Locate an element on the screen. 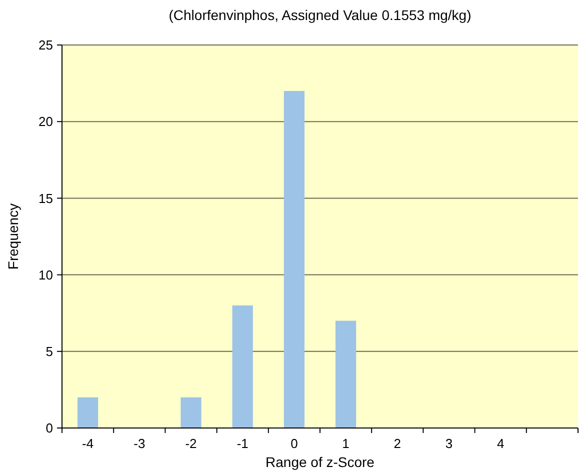  x-tick-label: -4 is located at coordinates (88, 443).